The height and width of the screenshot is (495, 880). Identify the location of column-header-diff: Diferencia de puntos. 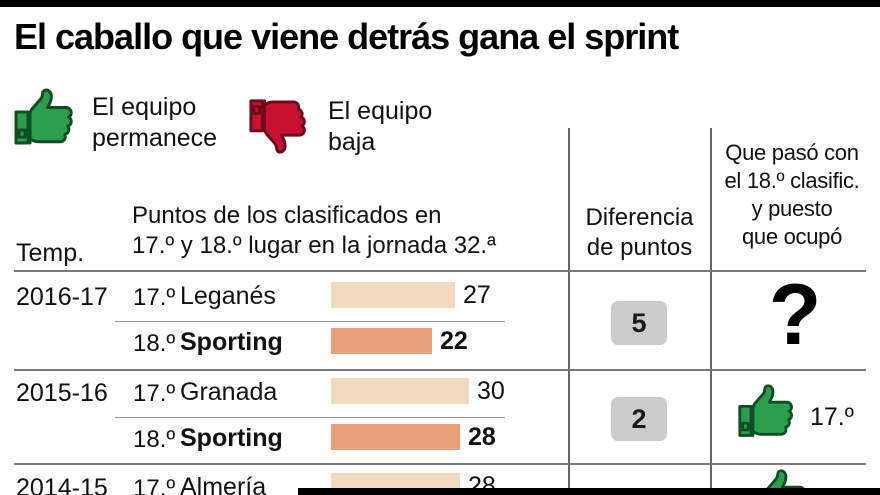
(639, 233).